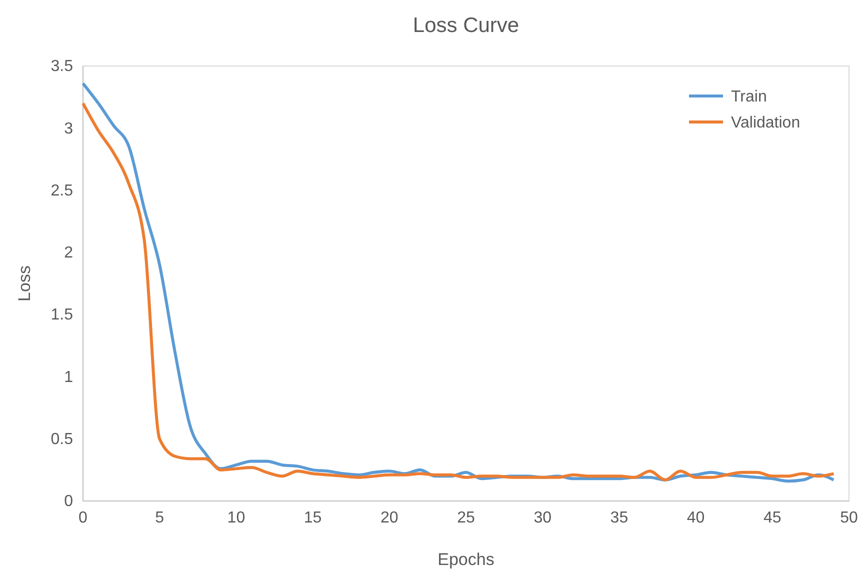 This screenshot has height=577, width=866. What do you see at coordinates (236, 517) in the screenshot?
I see `x-tick-label: 10` at bounding box center [236, 517].